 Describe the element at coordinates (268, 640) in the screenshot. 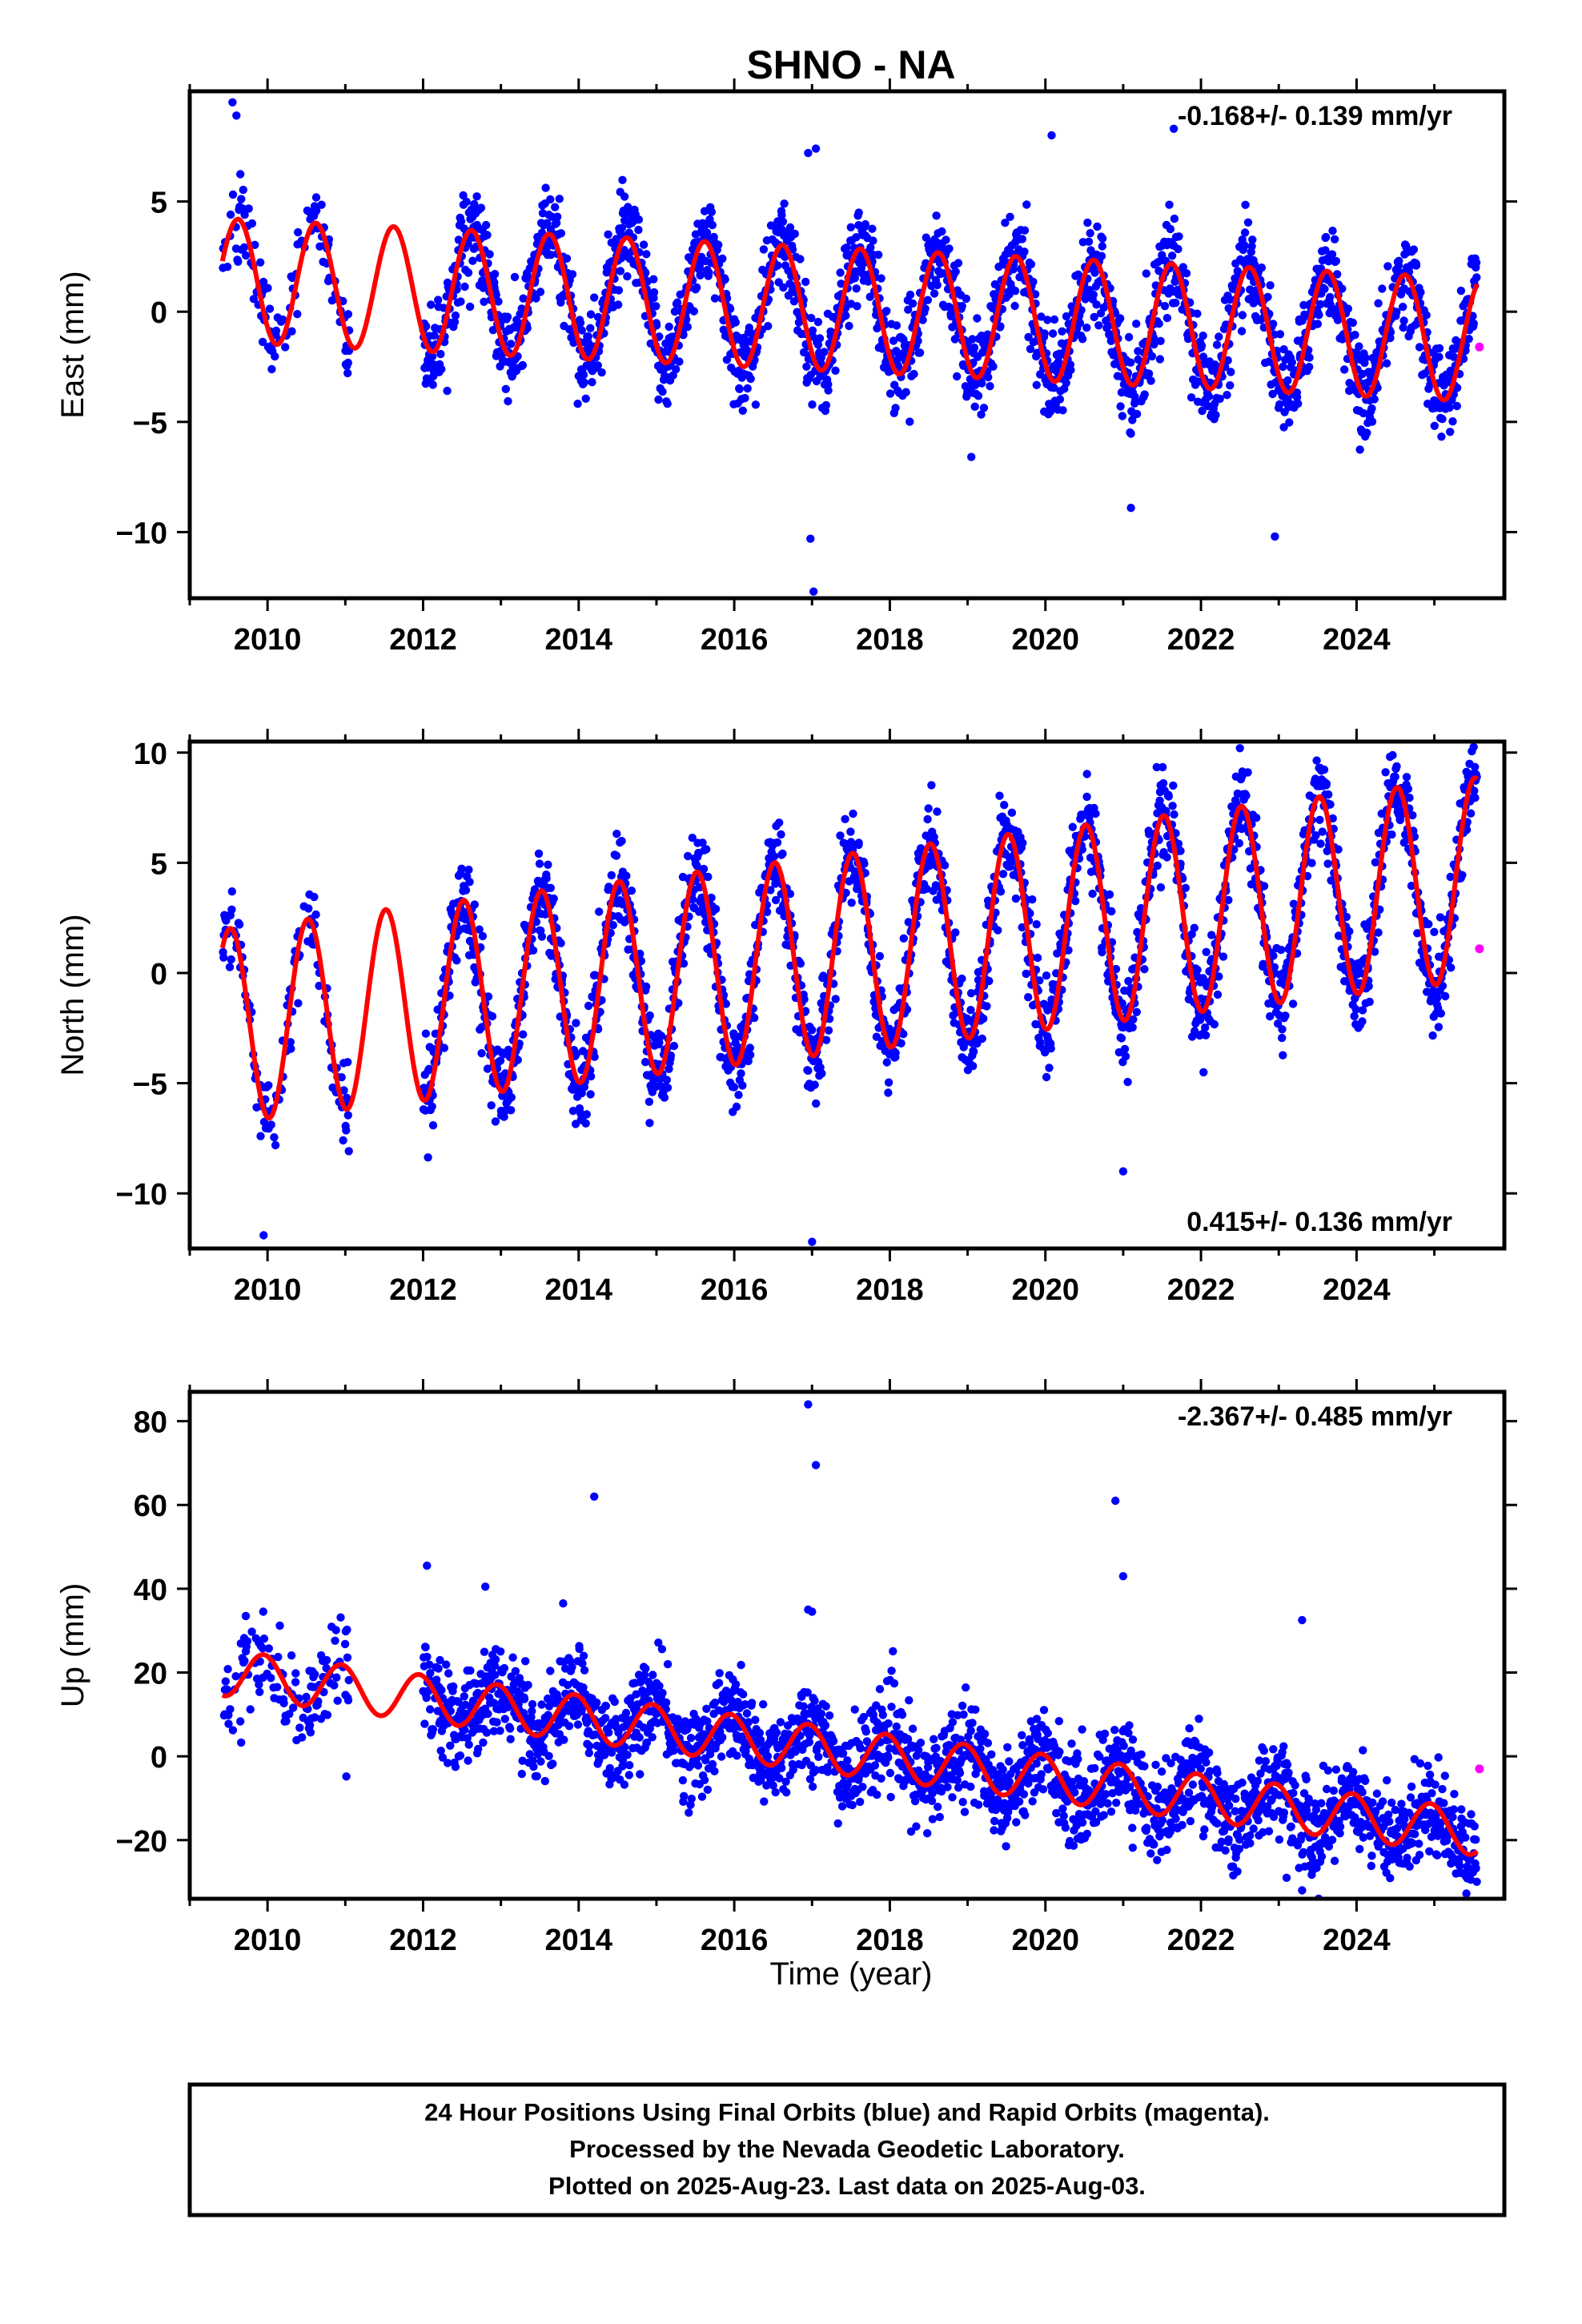

I see `x-tick-label: 2010` at that location.